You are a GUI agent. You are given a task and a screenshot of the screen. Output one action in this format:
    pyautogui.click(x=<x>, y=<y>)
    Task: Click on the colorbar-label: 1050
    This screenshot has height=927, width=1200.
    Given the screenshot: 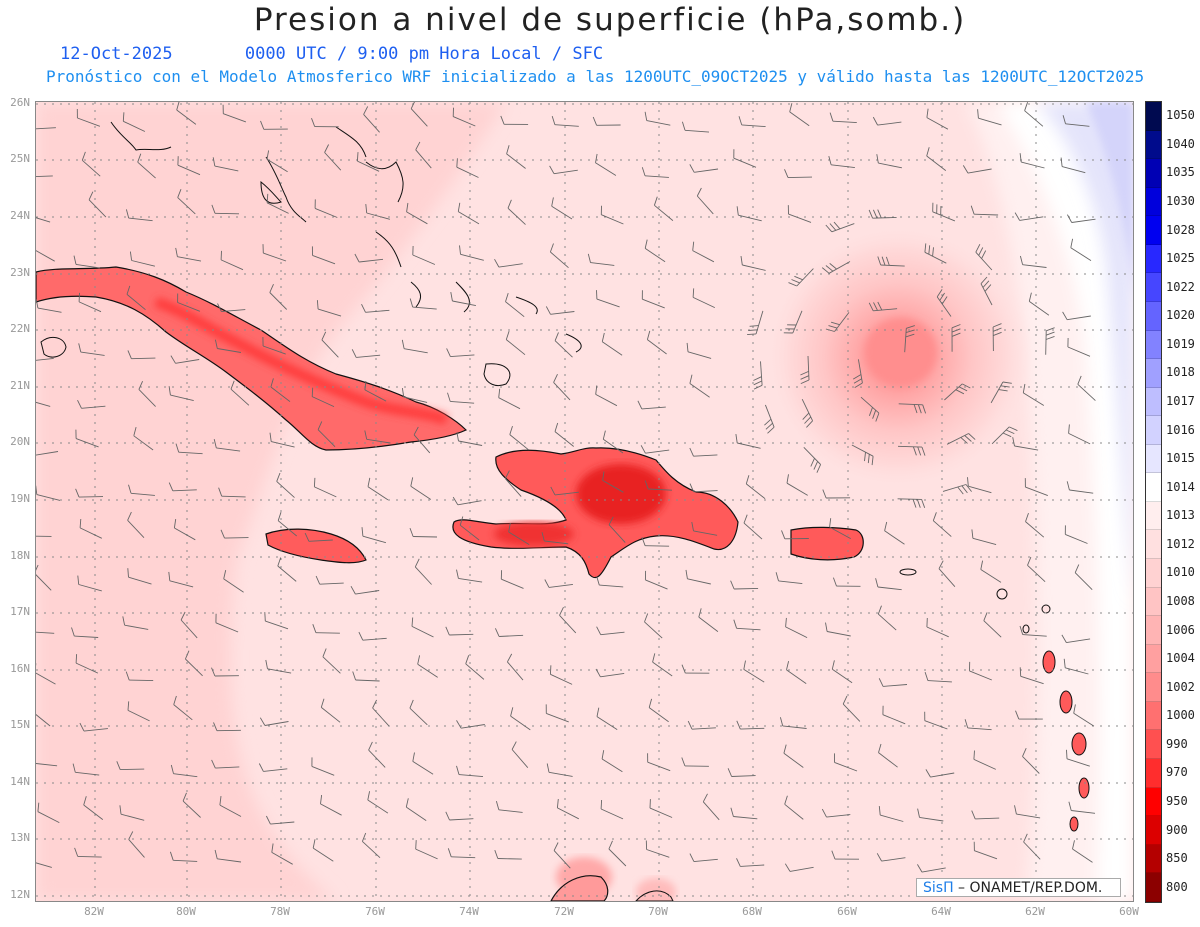 What is the action you would take?
    pyautogui.click(x=1180, y=115)
    